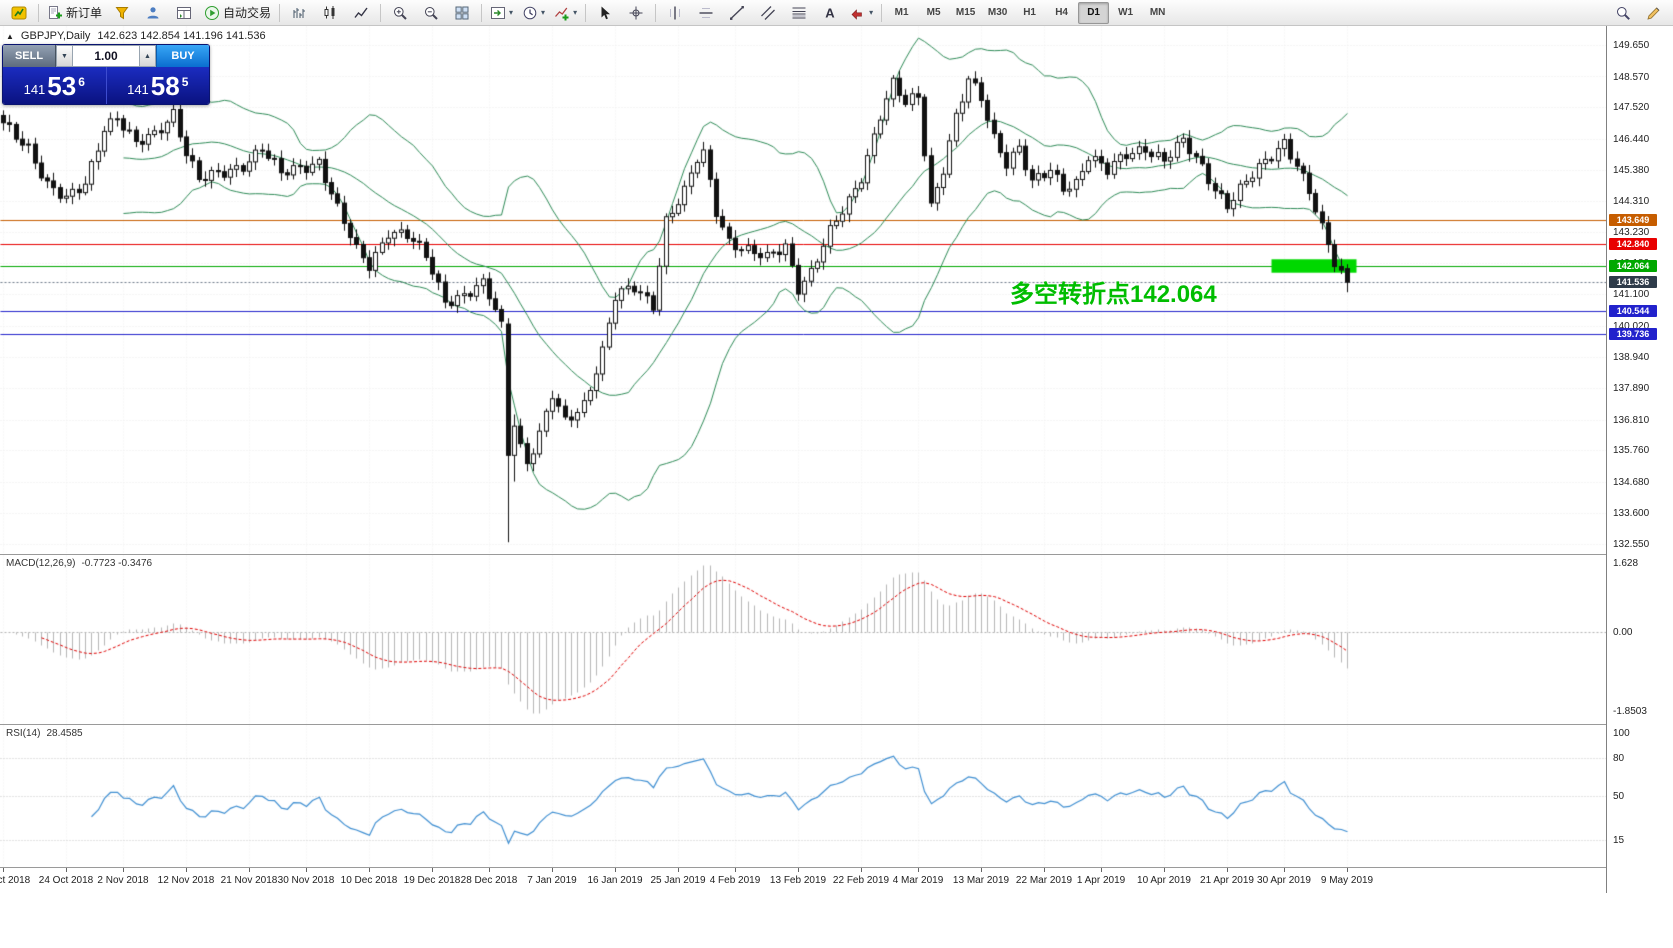 The width and height of the screenshot is (1673, 948). I want to click on current-price-badge: 141.536, so click(1633, 281).